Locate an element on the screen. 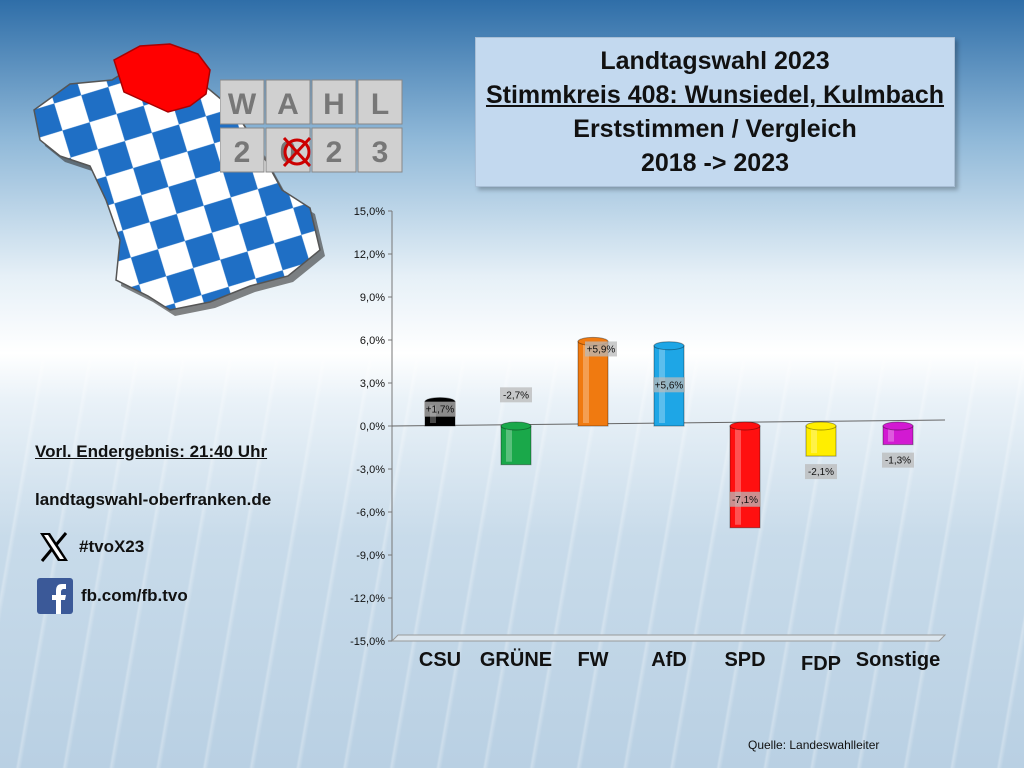  logo-block-4: 2 is located at coordinates (242, 150).